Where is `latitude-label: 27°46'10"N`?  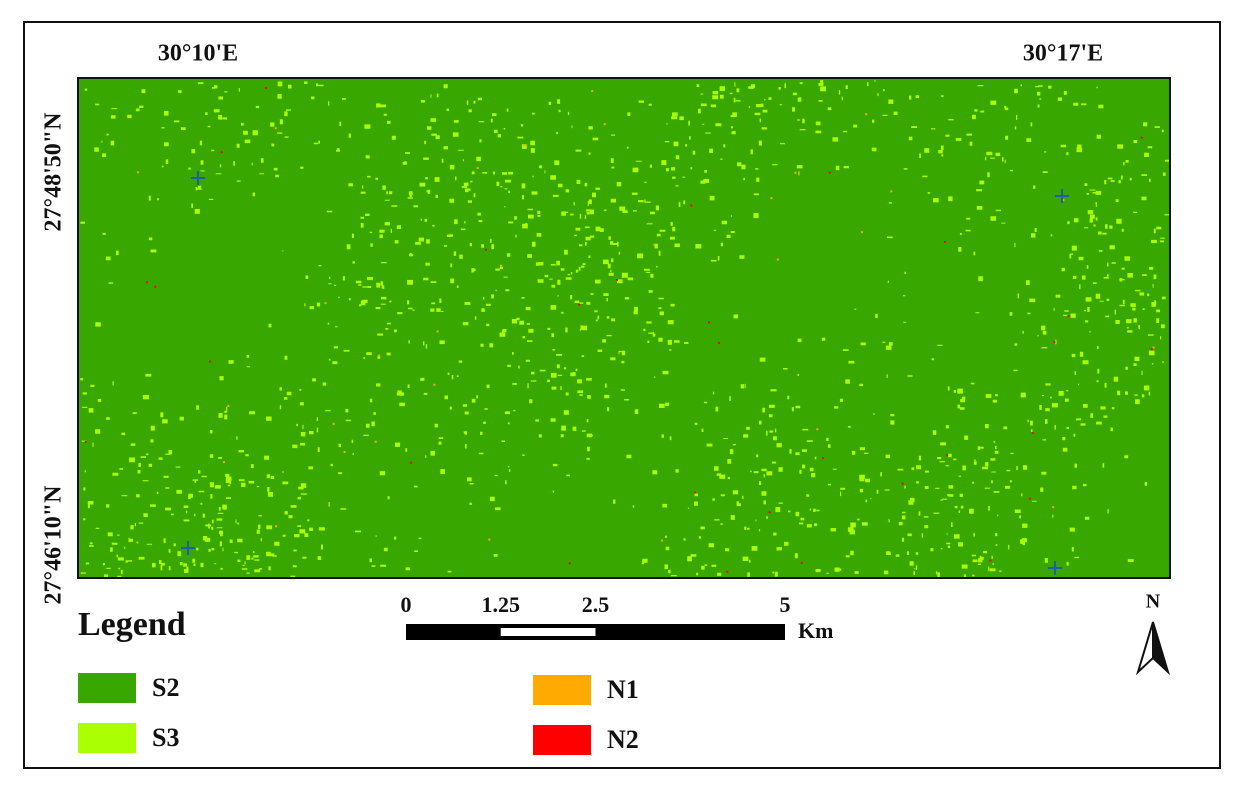
latitude-label: 27°46'10"N is located at coordinates (54, 545).